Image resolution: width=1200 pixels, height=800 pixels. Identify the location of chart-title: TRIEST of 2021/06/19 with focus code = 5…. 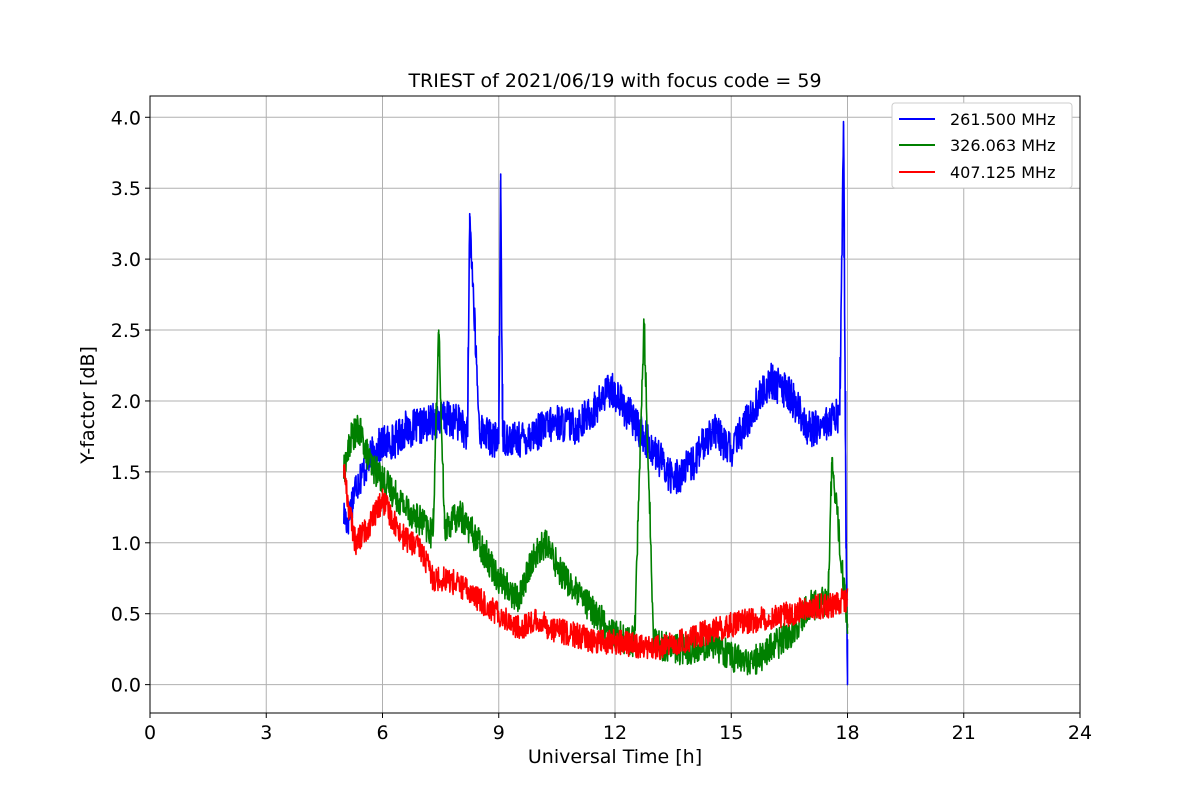
(614, 81).